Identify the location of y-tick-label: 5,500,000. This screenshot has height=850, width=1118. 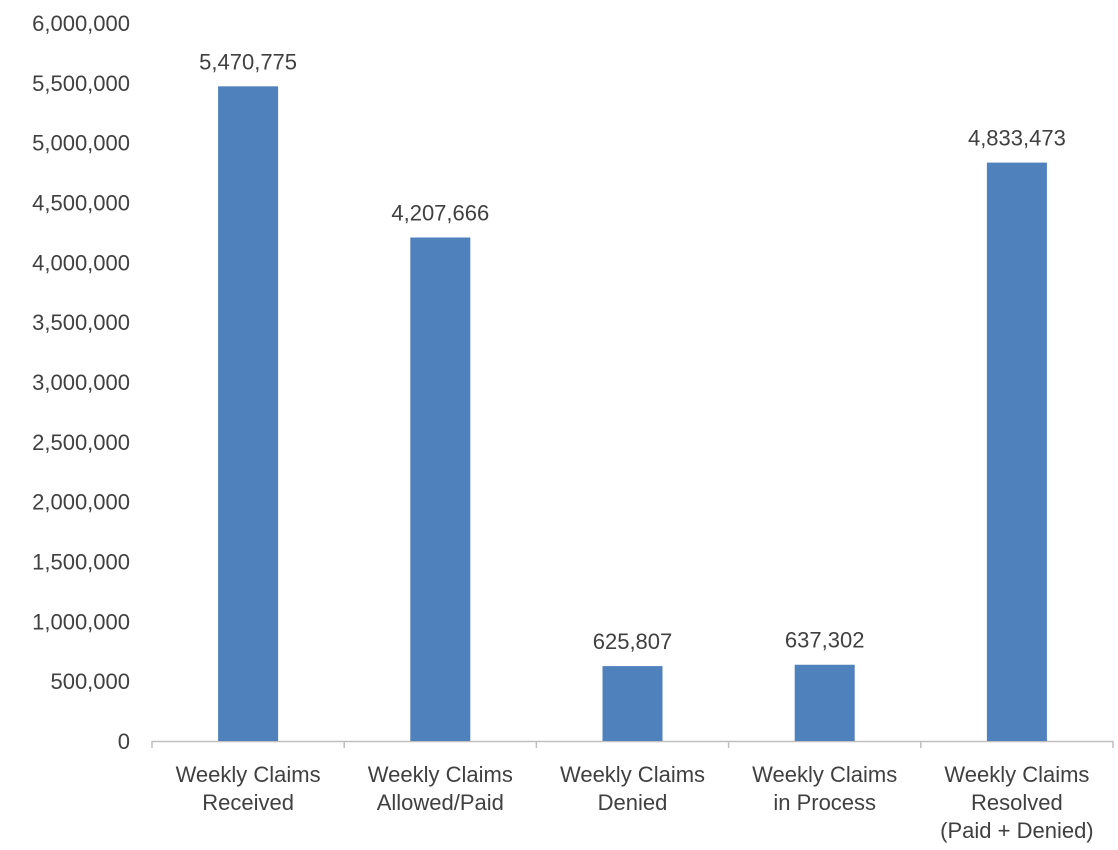
(81, 83).